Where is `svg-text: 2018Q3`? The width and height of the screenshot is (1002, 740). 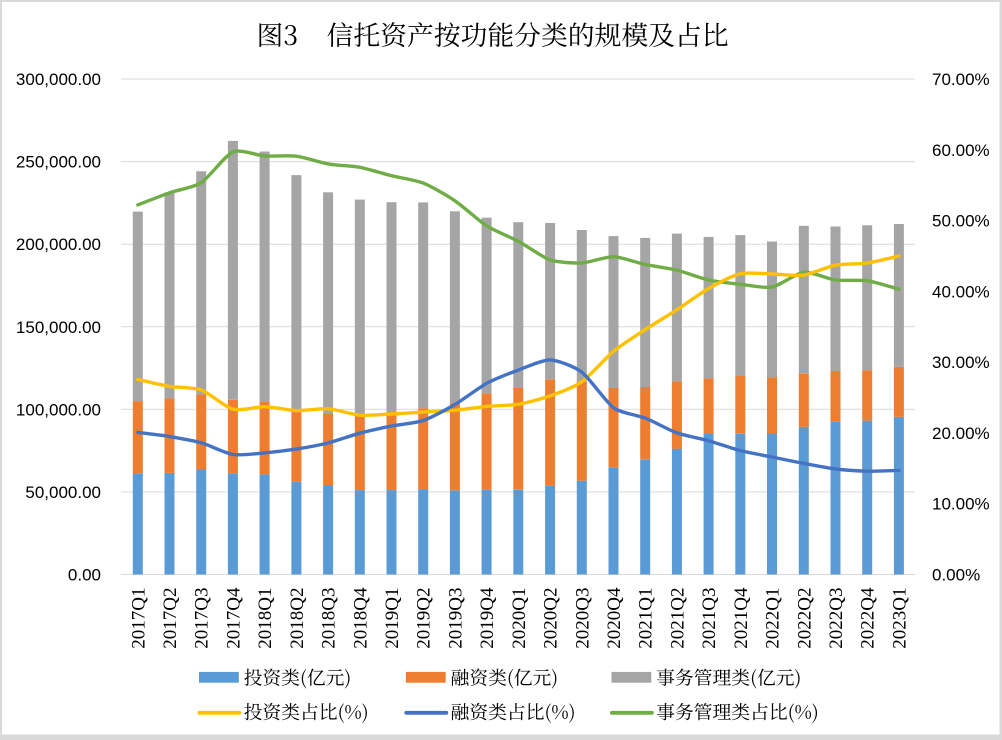
svg-text: 2018Q3 is located at coordinates (329, 618).